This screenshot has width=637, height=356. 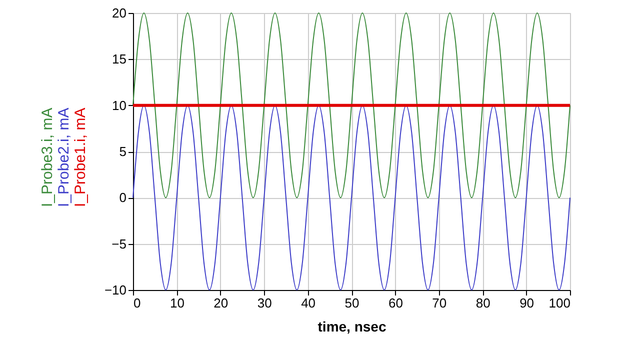 What do you see at coordinates (439, 303) in the screenshot?
I see `x-tick-label: 70` at bounding box center [439, 303].